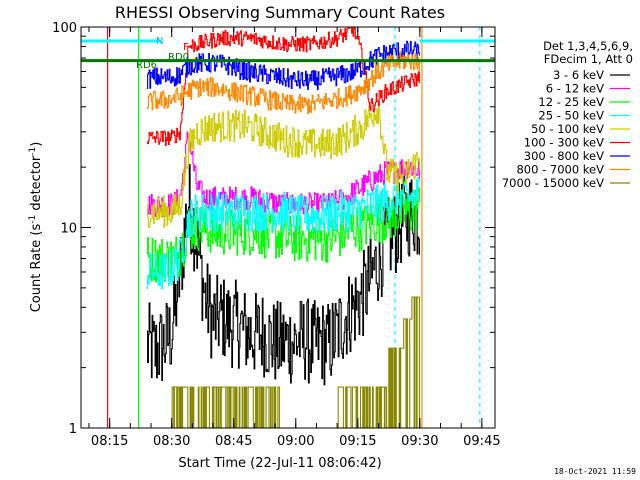 The image size is (640, 480). What do you see at coordinates (575, 89) in the screenshot?
I see `legend-entry-1: 6 - 12 keV` at bounding box center [575, 89].